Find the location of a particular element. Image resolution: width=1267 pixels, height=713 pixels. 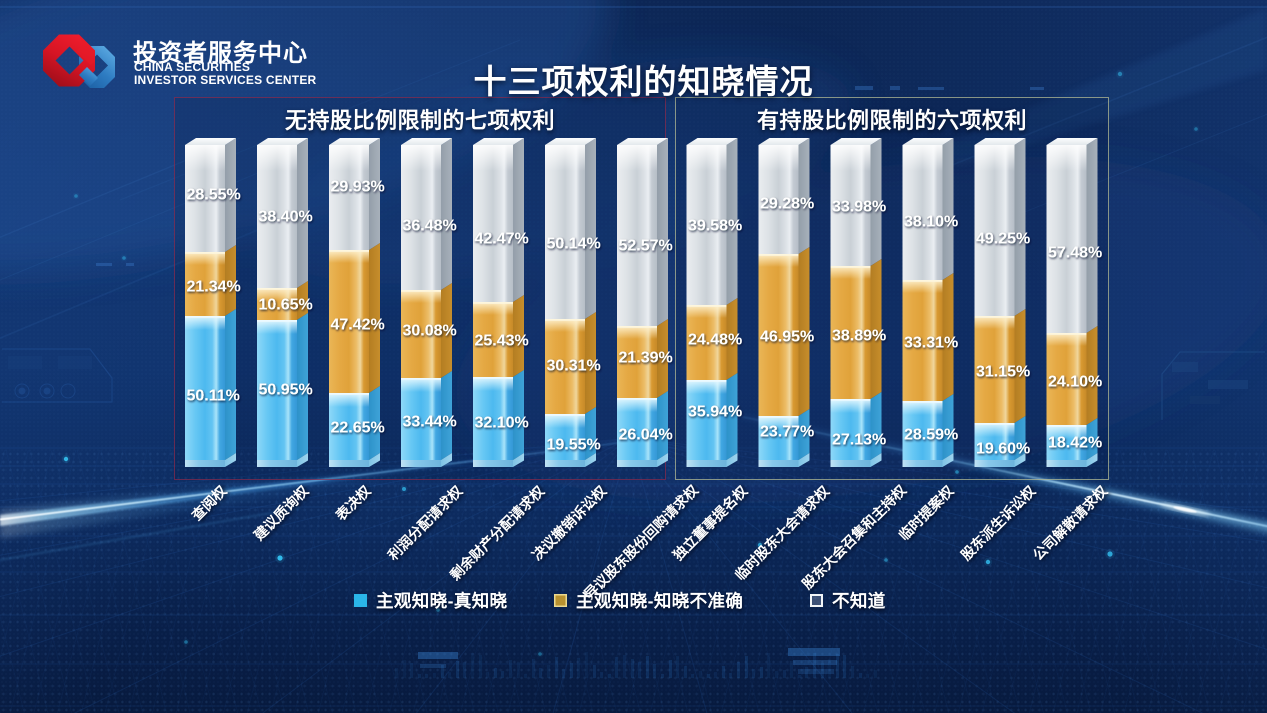

svg-text: 30.08% is located at coordinates (430, 331).